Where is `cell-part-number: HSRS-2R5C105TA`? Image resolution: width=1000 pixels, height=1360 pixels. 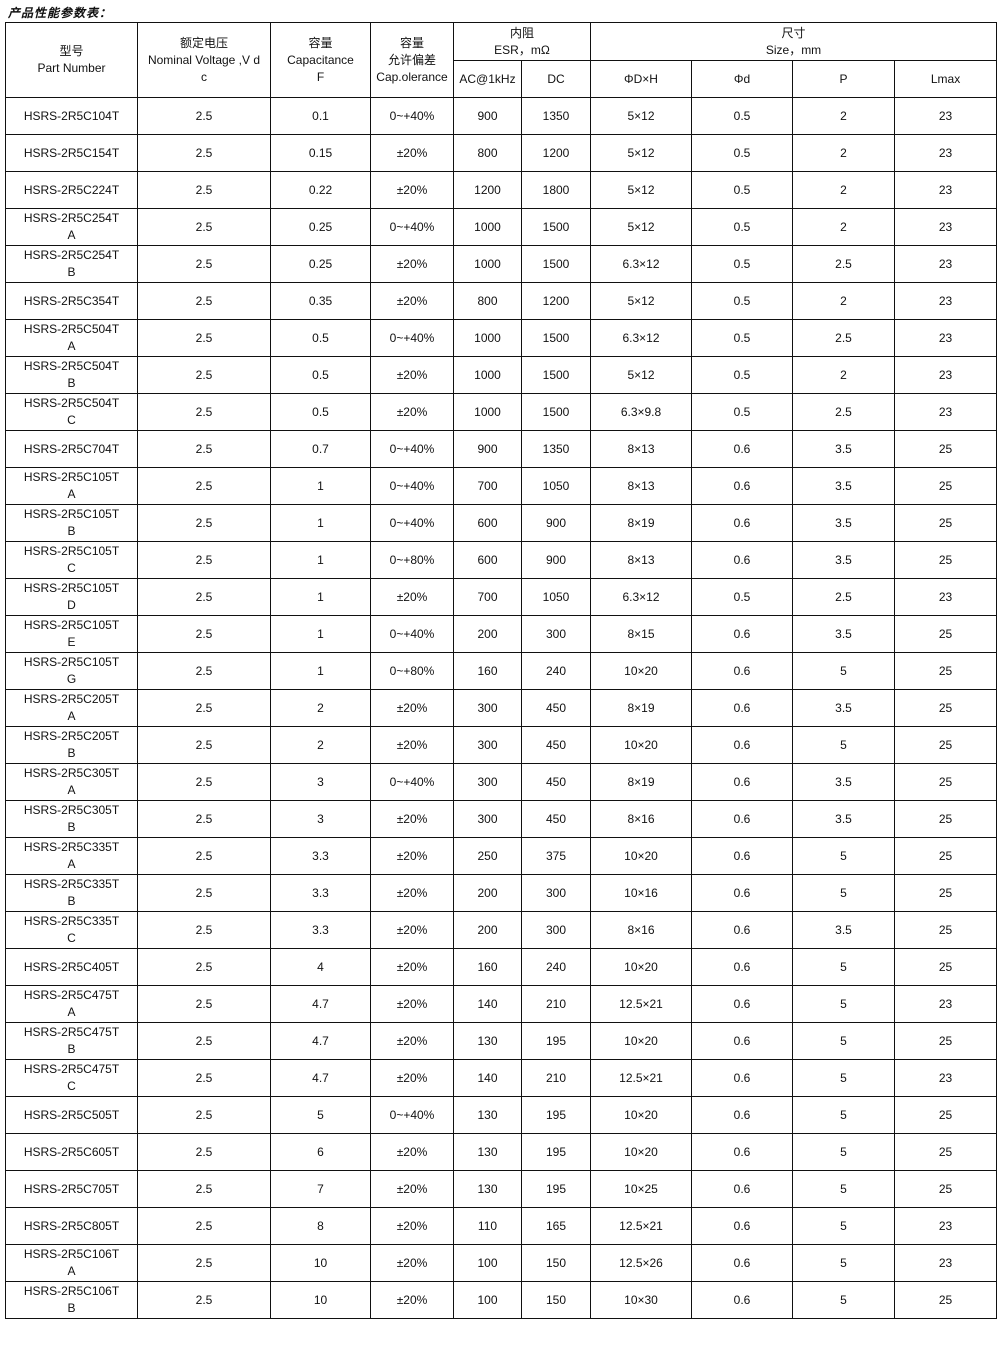
cell-part-number: HSRS-2R5C105TA is located at coordinates (71, 486).